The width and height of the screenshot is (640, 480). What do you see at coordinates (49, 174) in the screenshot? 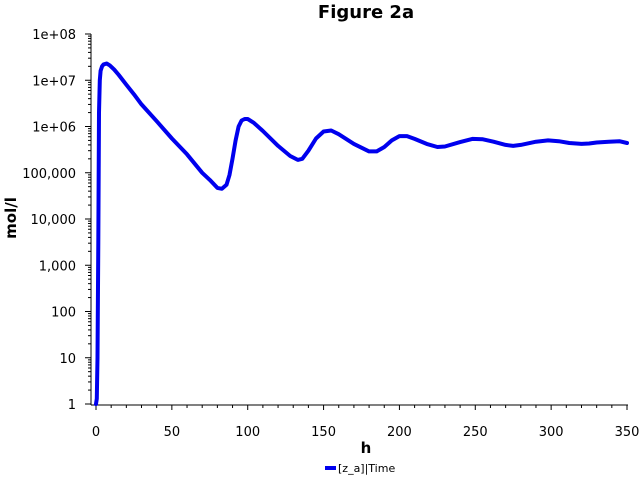
I see `y-tick-label: 100,000` at bounding box center [49, 174].